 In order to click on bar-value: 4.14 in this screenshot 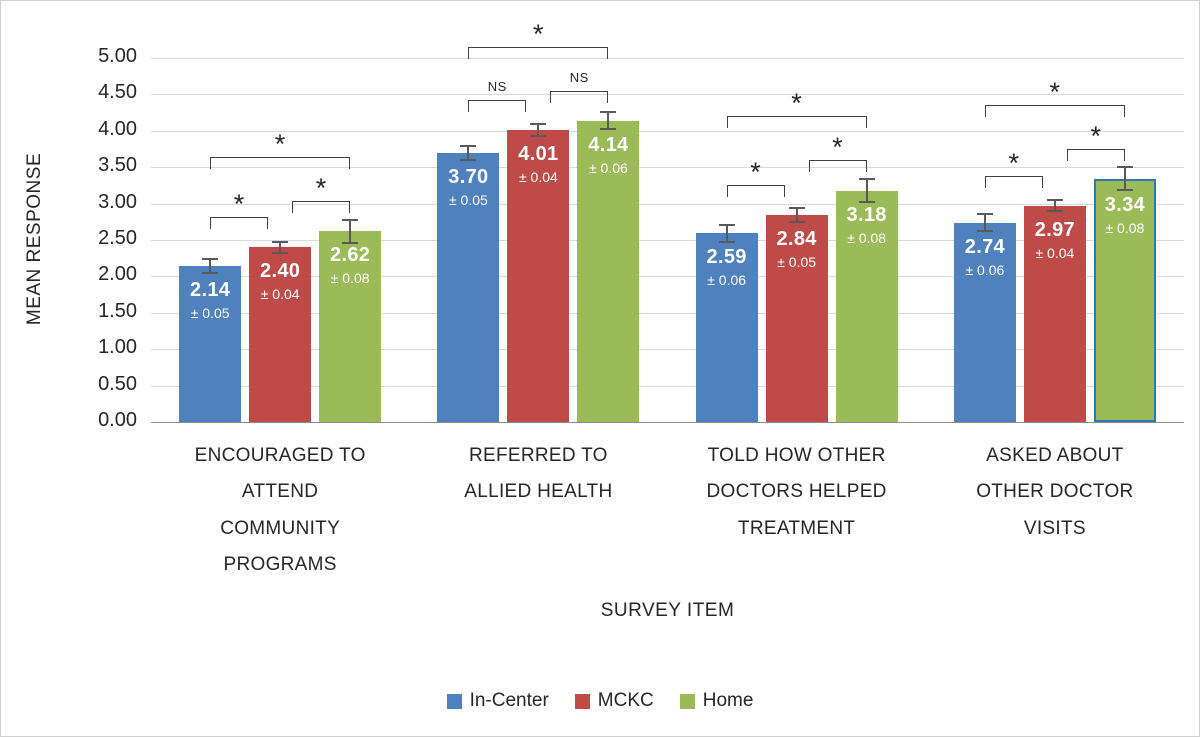, I will do `click(608, 144)`.